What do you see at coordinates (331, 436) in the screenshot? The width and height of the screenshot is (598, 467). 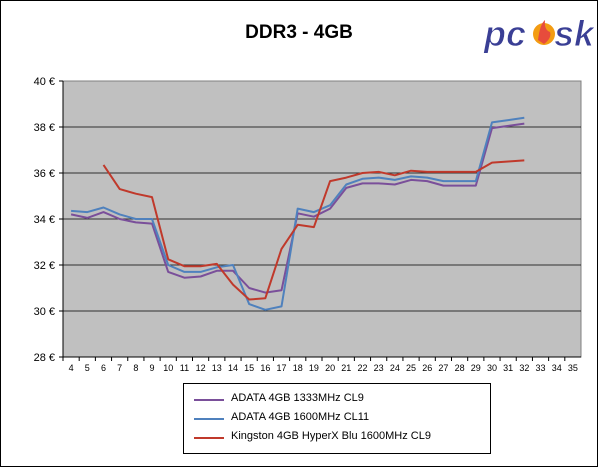 I see `legend-label: Kingston 4GB HyperX Blu 1600MHz CL9` at bounding box center [331, 436].